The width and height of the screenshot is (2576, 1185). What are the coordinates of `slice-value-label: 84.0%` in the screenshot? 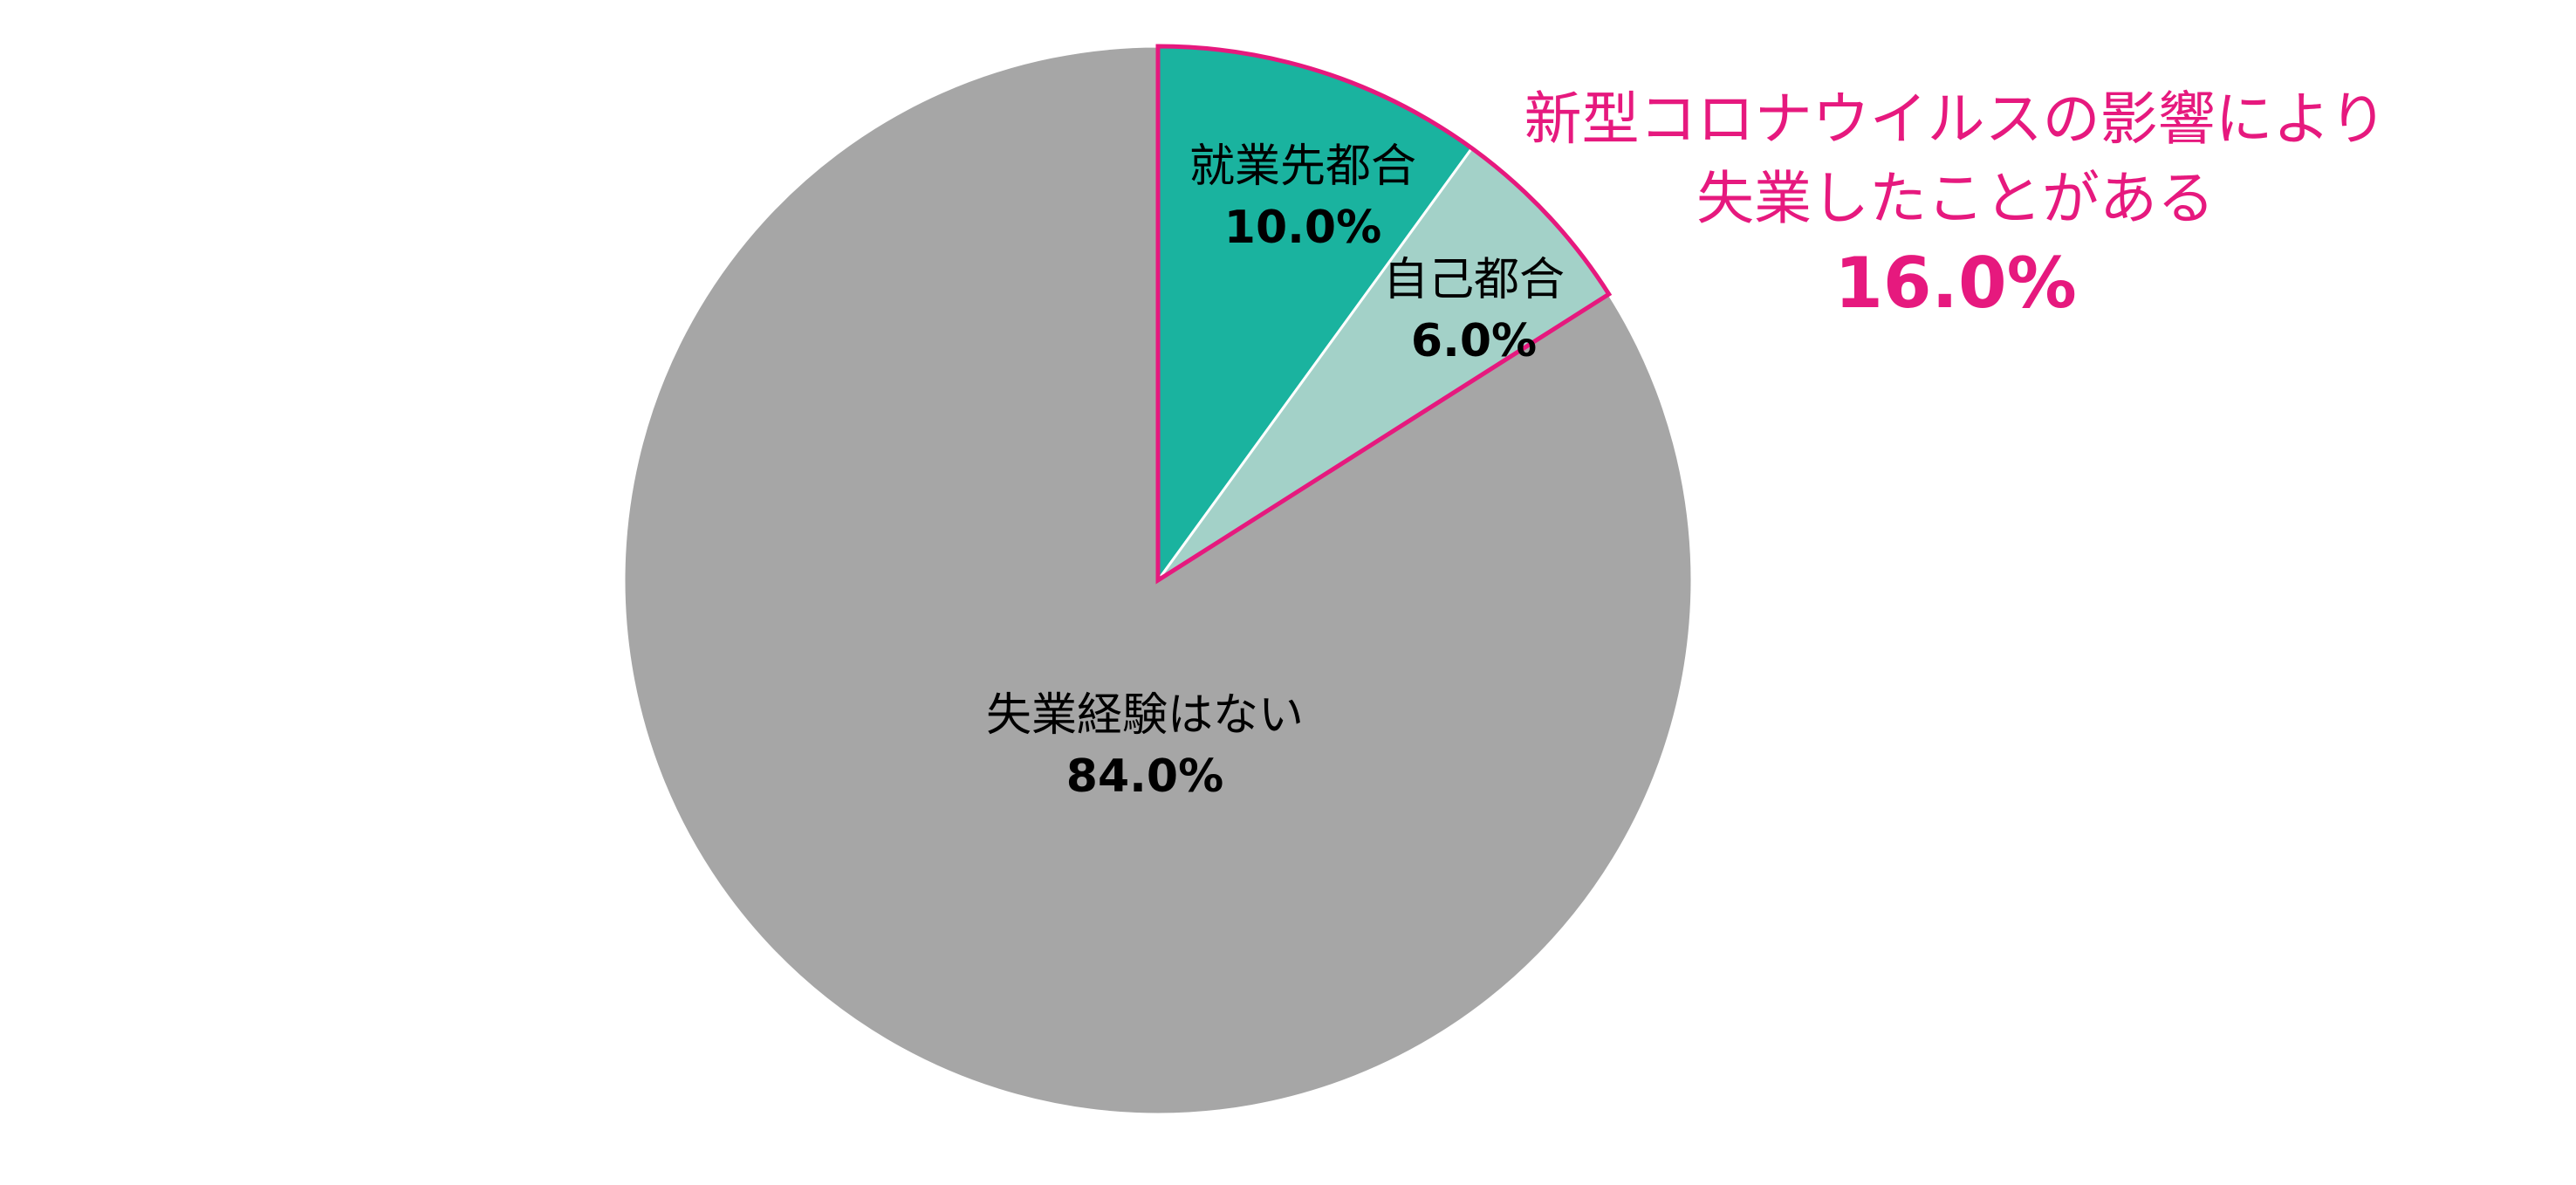 It's located at (1144, 776).